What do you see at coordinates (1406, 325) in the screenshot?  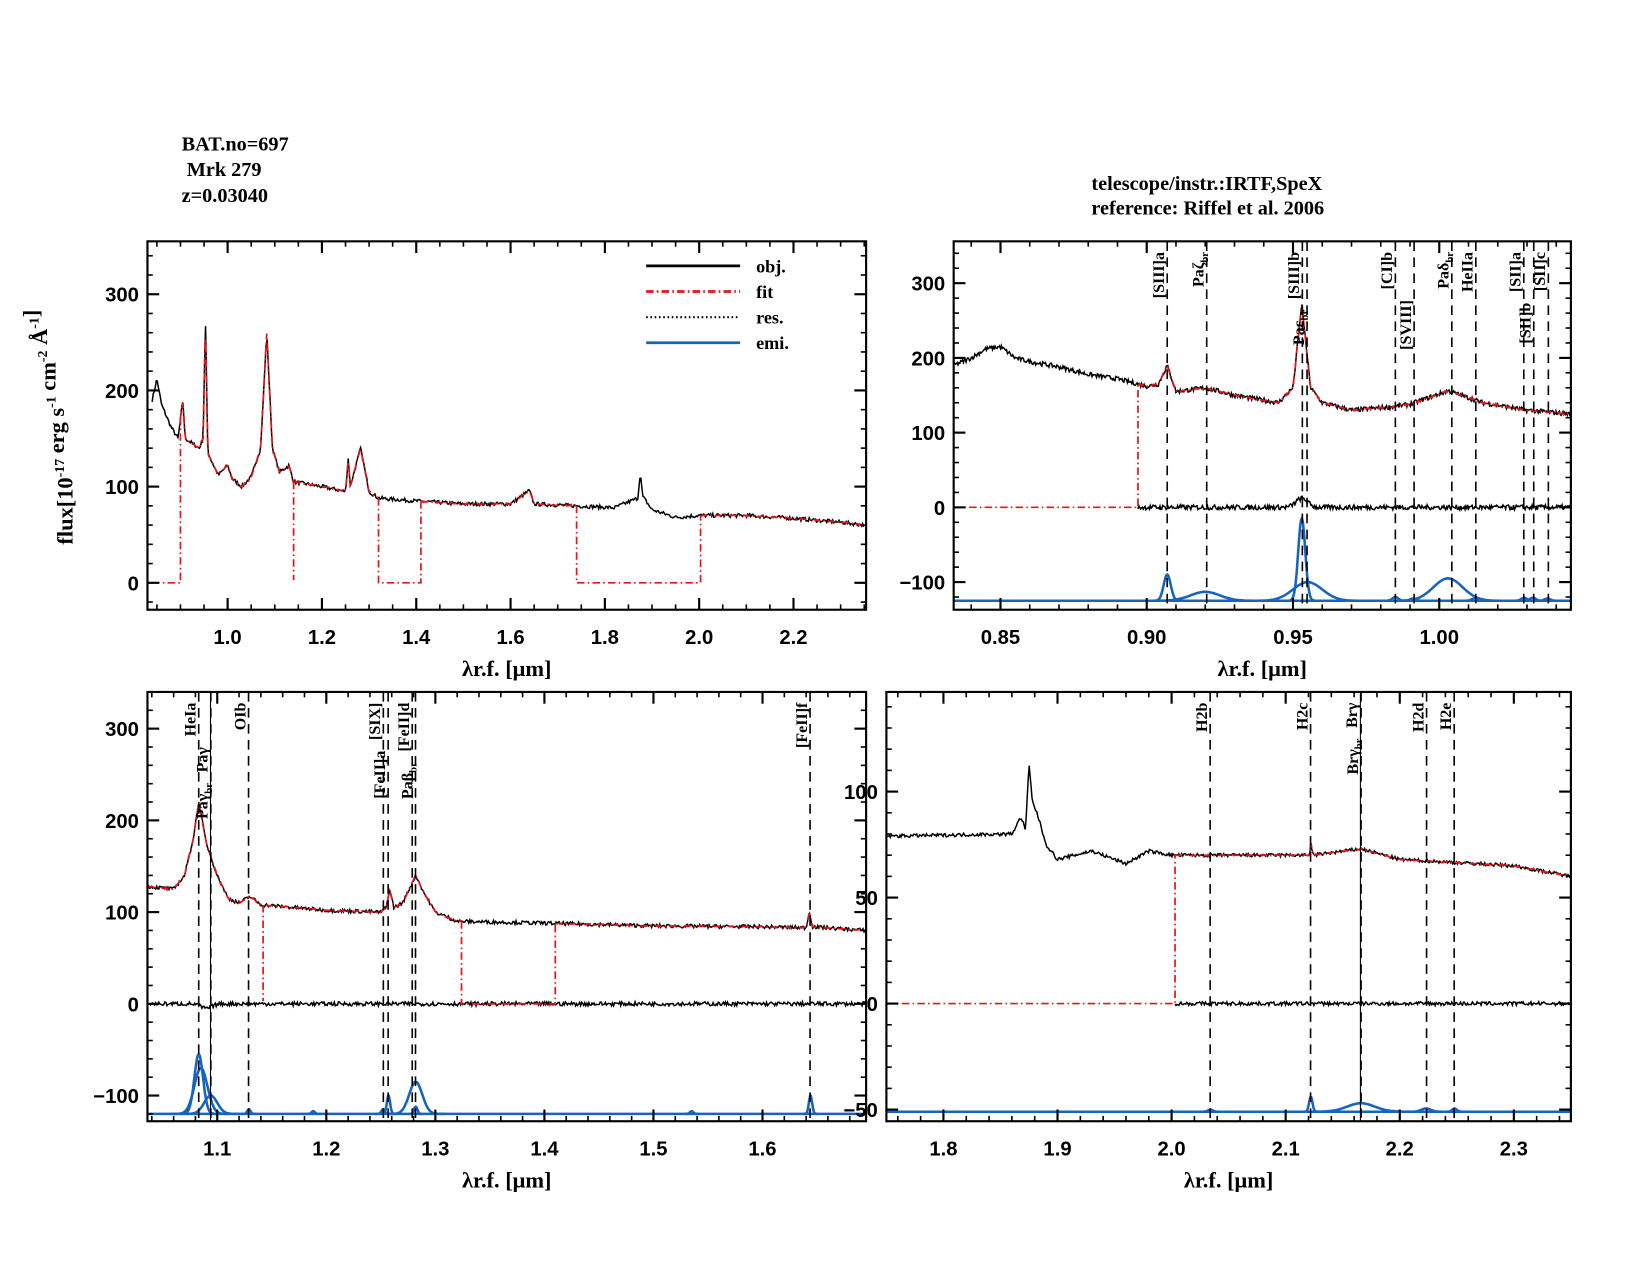 I see `line-label: [SVIII]` at bounding box center [1406, 325].